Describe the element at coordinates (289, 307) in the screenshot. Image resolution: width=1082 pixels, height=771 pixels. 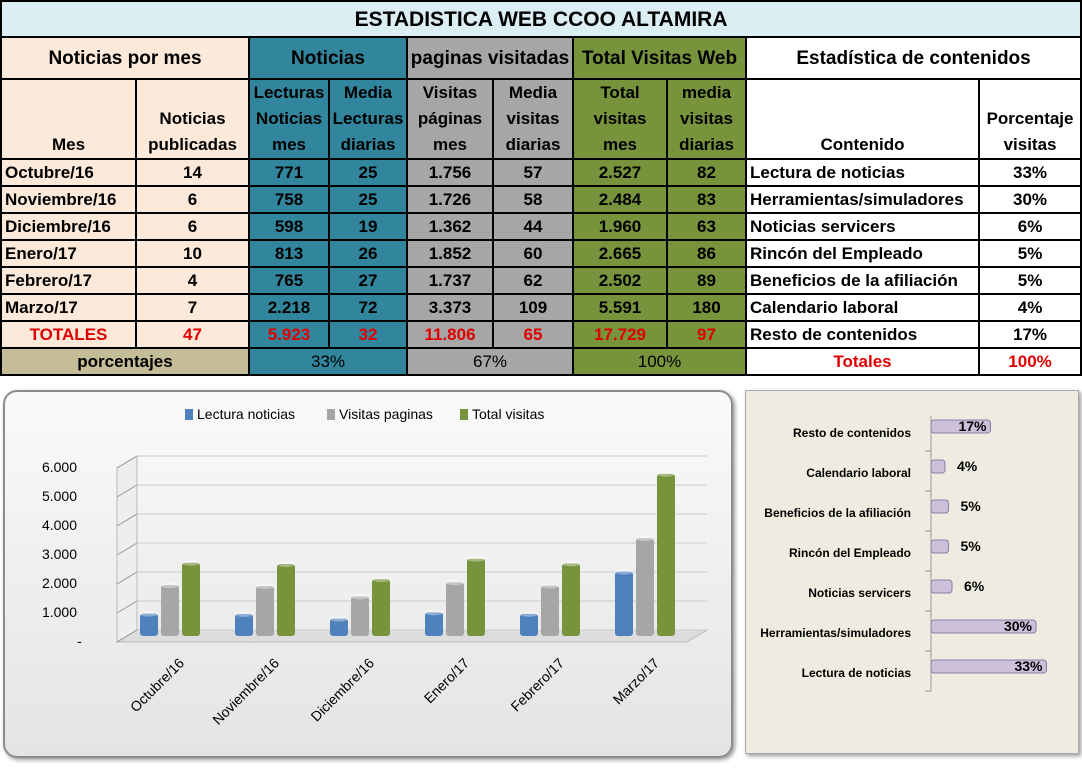
I see `table-cell: 2.218` at that location.